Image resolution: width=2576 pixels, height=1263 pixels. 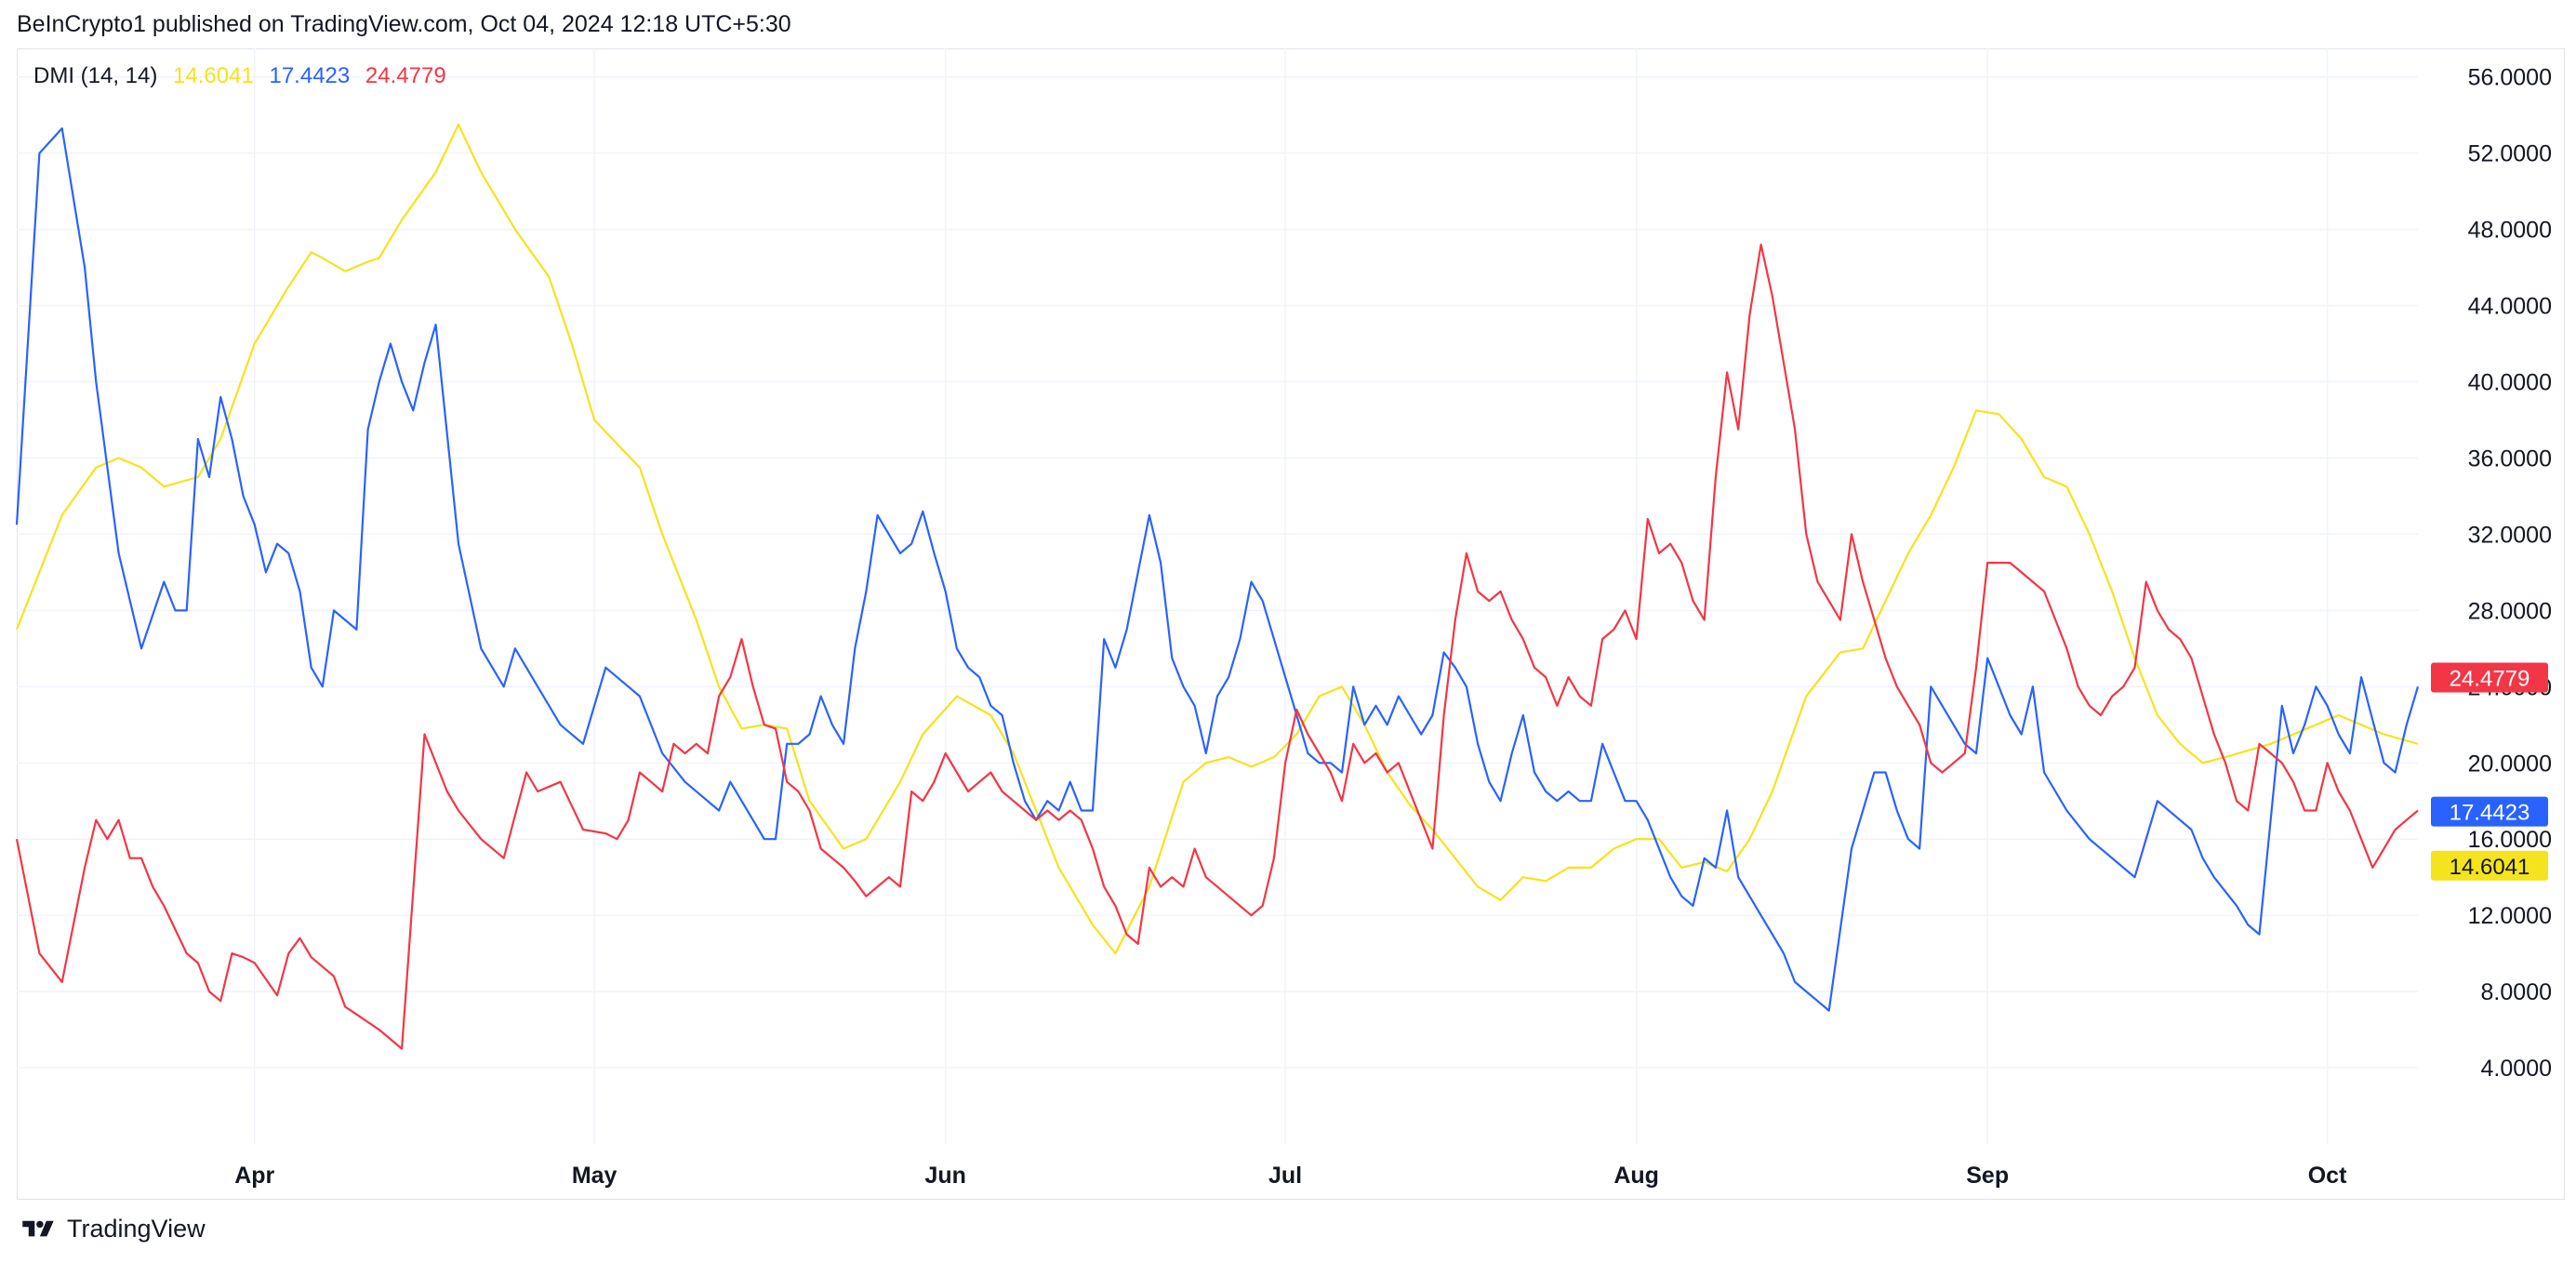 I want to click on x-tick-label: Oct, so click(x=2327, y=1176).